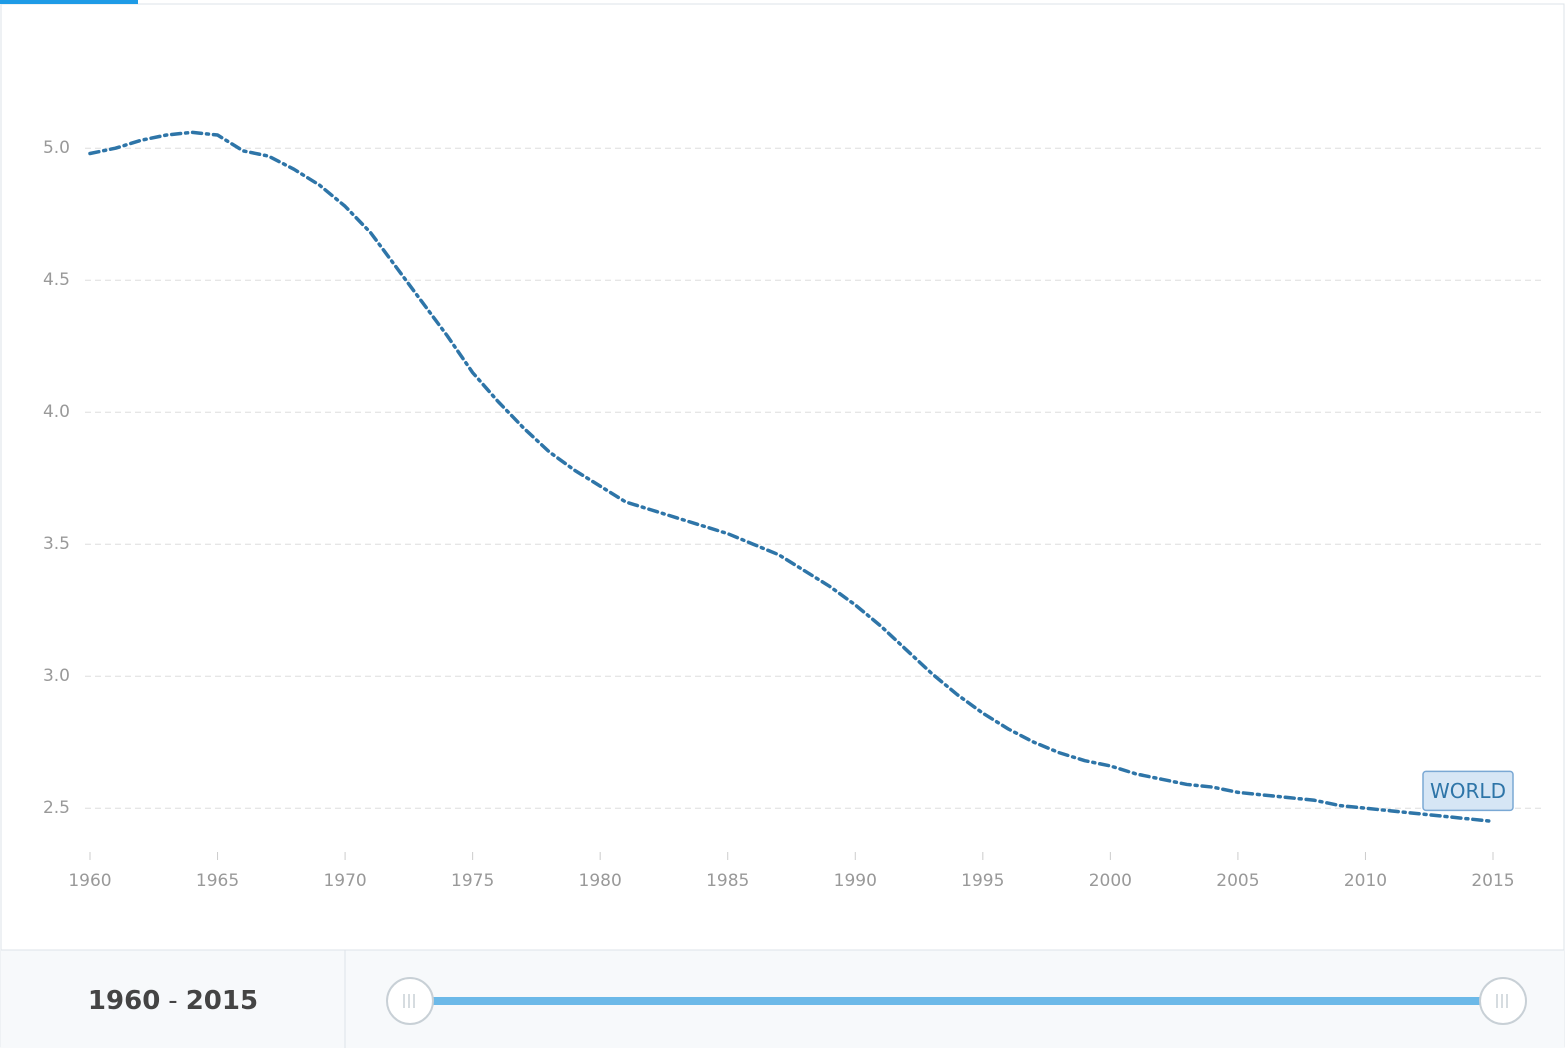 Image resolution: width=1566 pixels, height=1052 pixels. Describe the element at coordinates (56, 148) in the screenshot. I see `y-tick-label: 5.0` at that location.